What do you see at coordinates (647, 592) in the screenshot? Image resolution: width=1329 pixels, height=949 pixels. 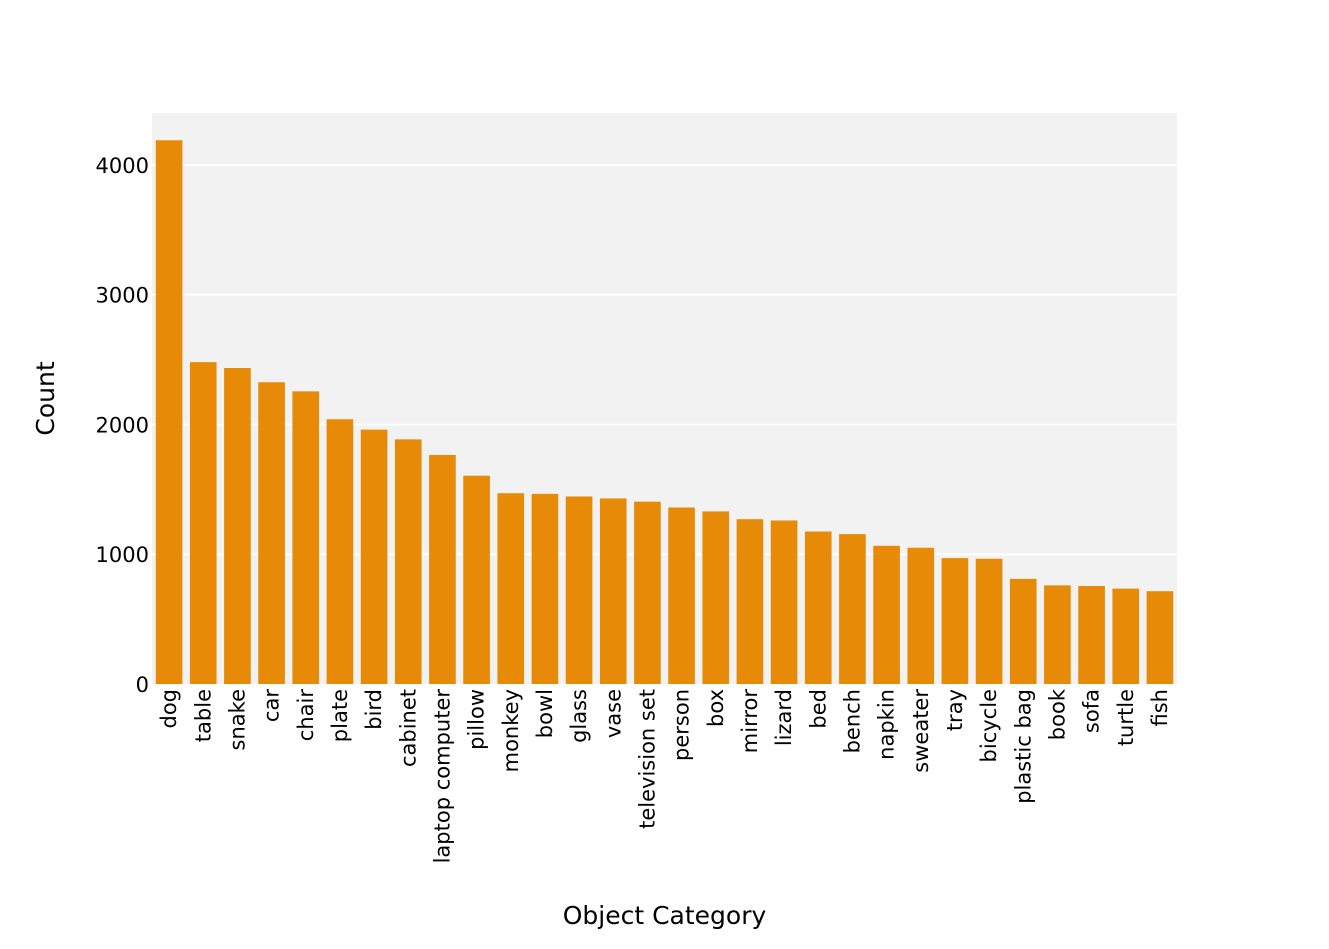 I see `bar-television-set` at bounding box center [647, 592].